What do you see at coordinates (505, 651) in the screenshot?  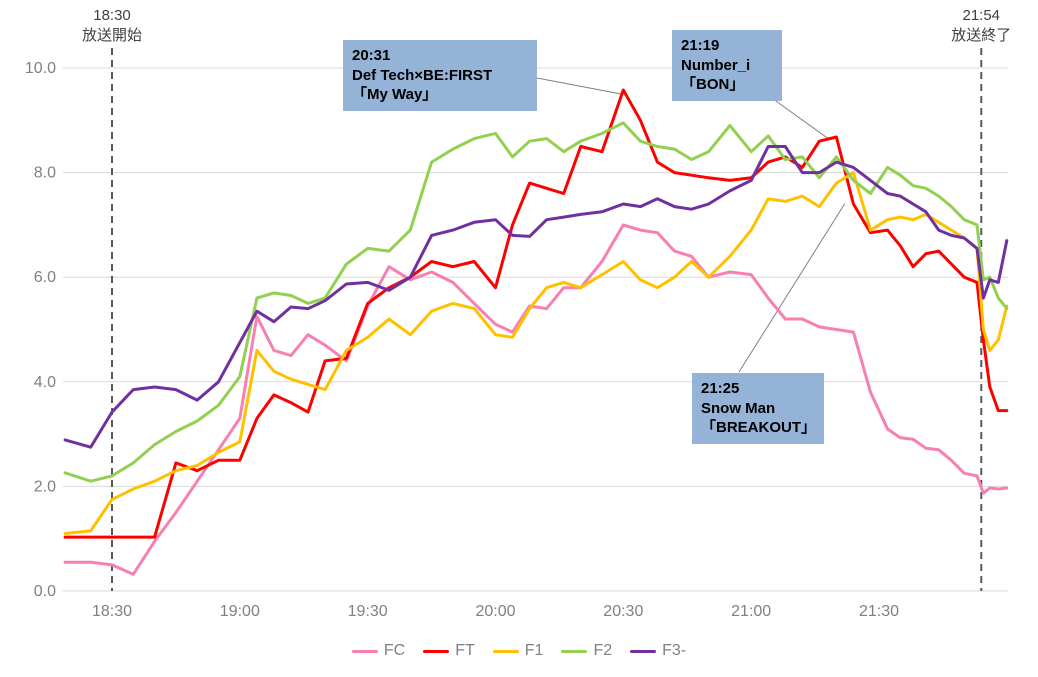 I see `legend-swatch-F1` at bounding box center [505, 651].